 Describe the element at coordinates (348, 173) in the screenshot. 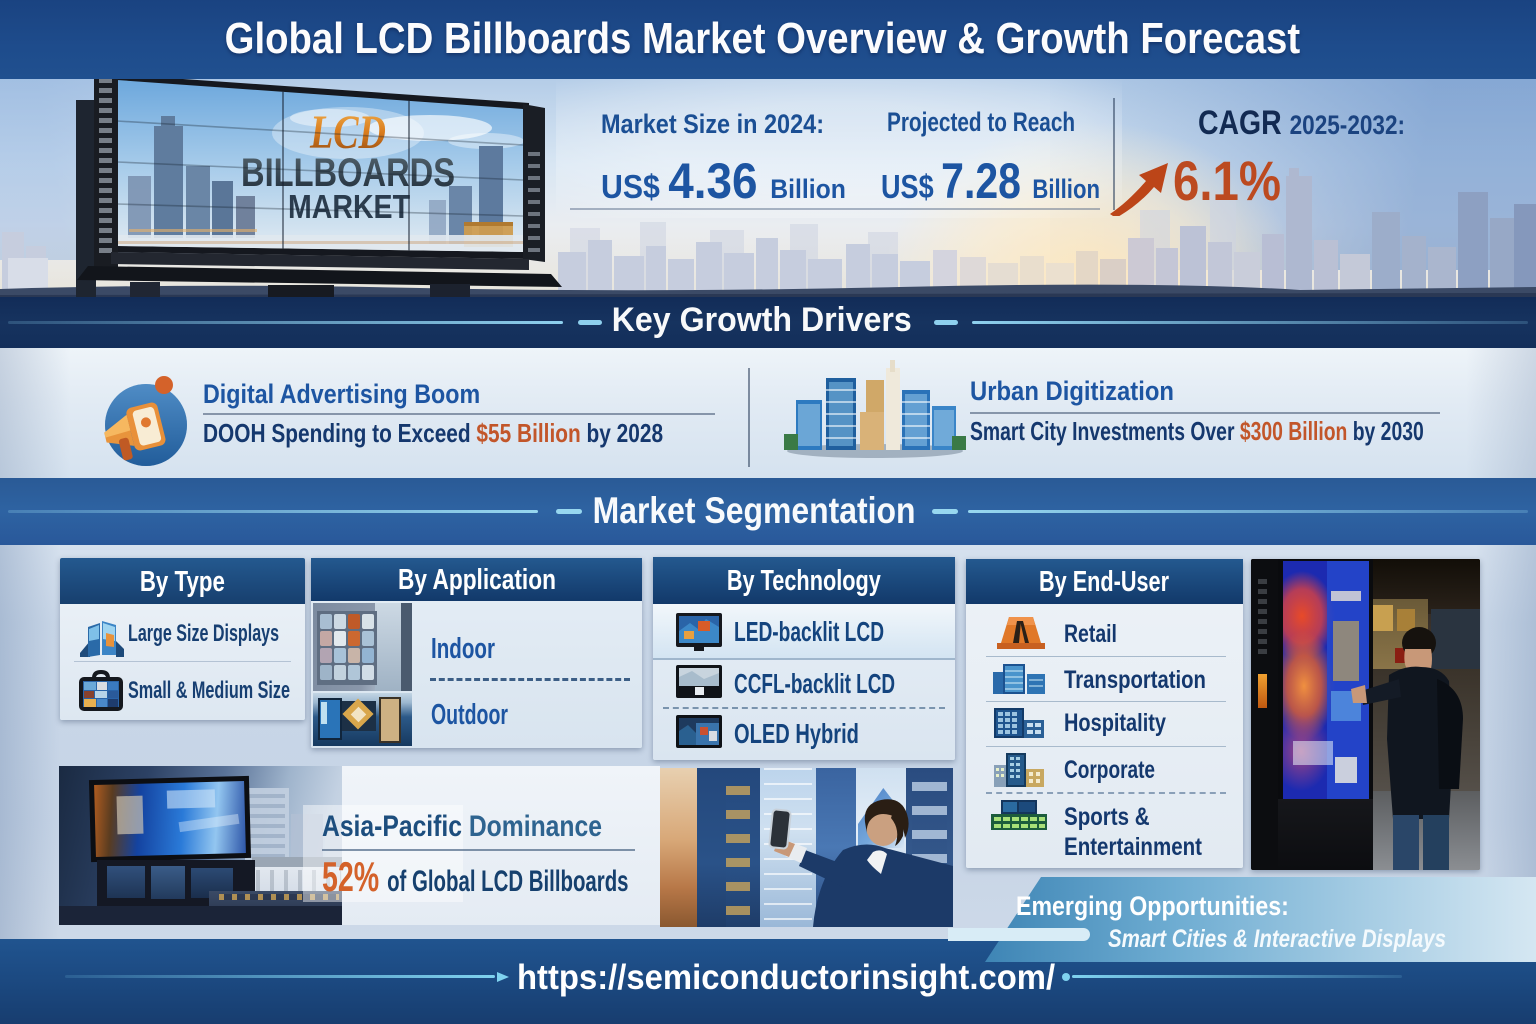

I see `svg-text: BILLBOARDS` at that location.